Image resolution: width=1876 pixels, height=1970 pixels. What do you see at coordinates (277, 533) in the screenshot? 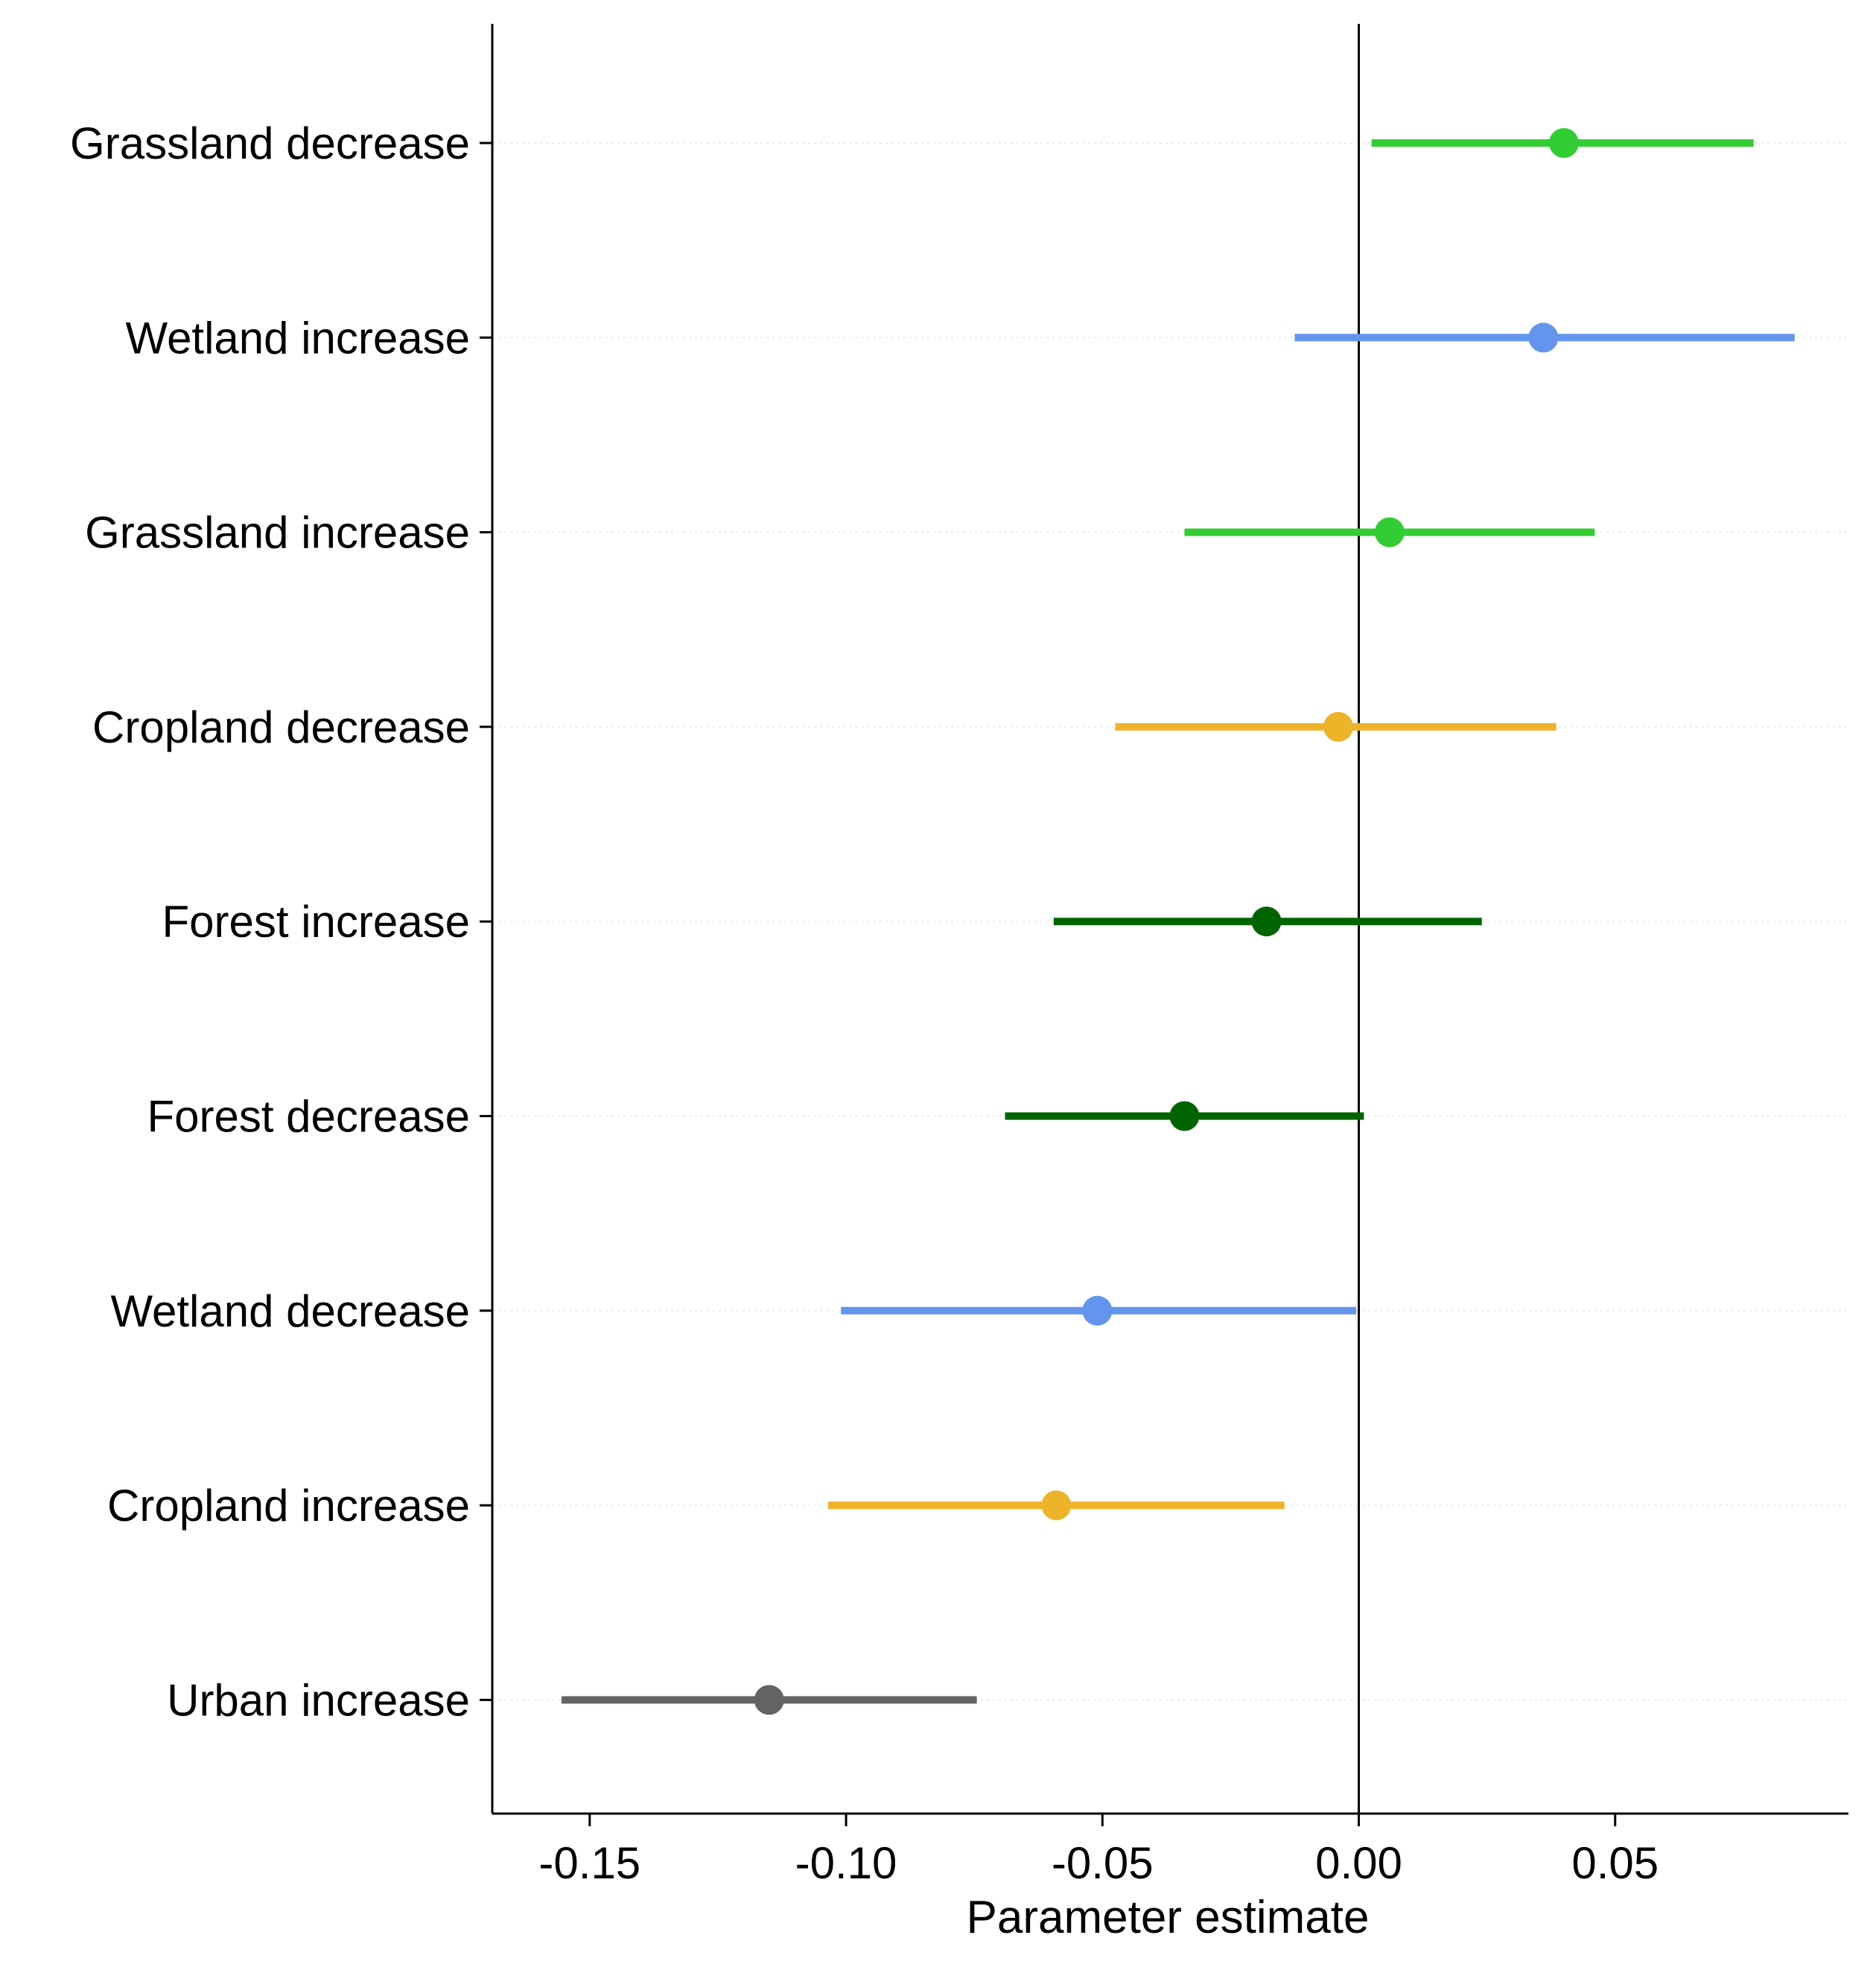
I see `y-tick-label: Grassland increase` at bounding box center [277, 533].